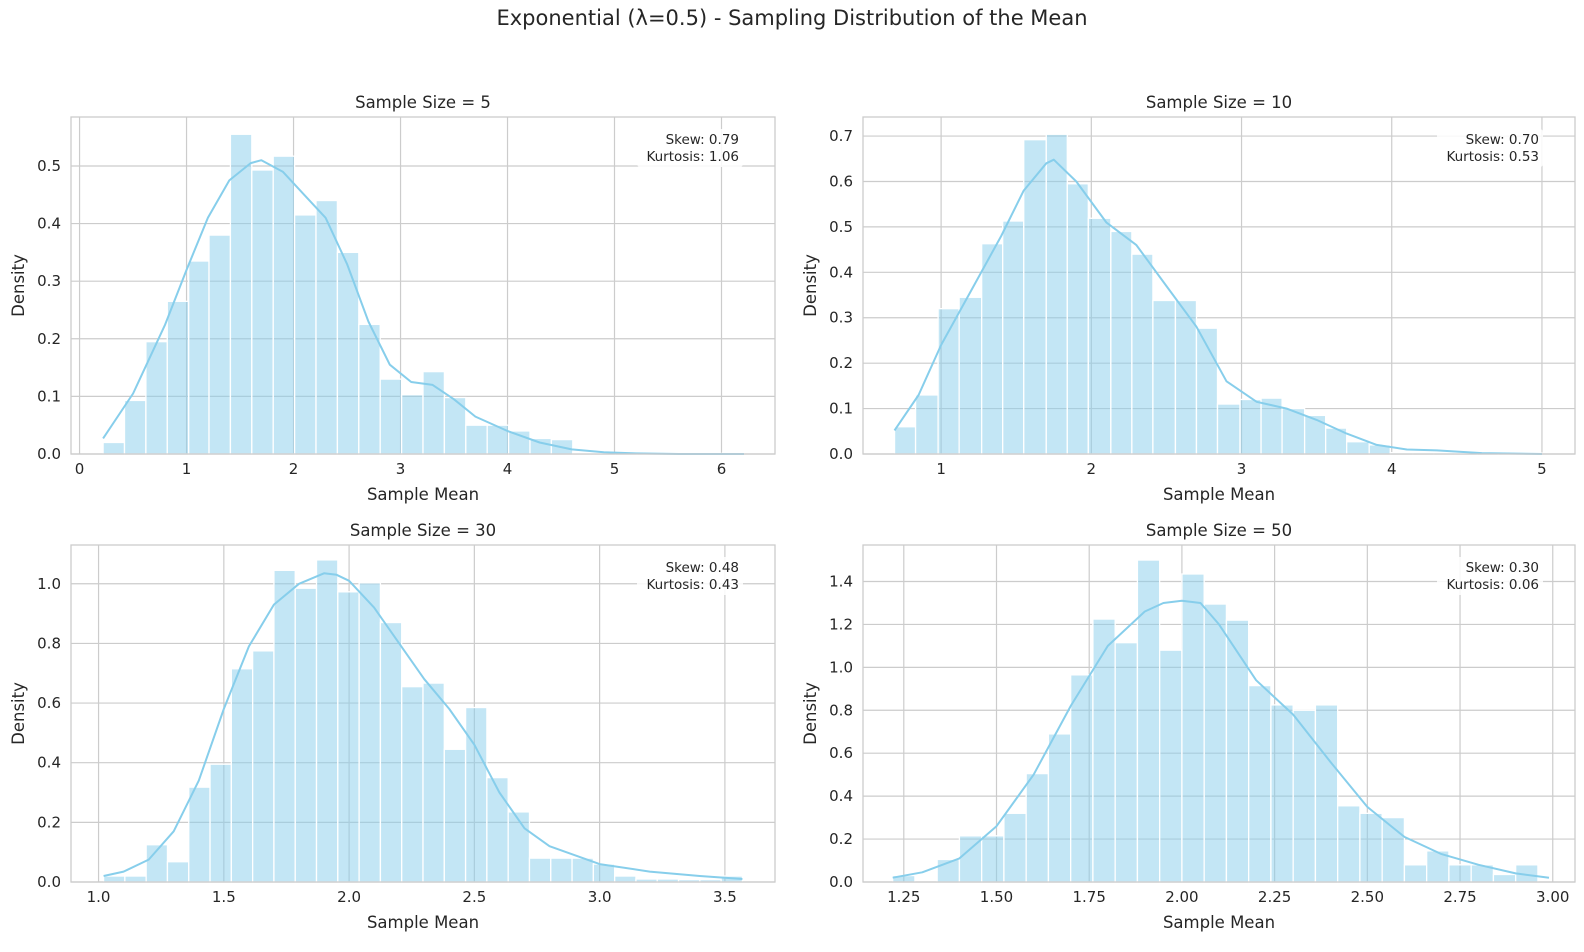 The width and height of the screenshot is (1584, 952). Describe the element at coordinates (1502, 140) in the screenshot. I see `skew-text: Skew: 0.70` at that location.